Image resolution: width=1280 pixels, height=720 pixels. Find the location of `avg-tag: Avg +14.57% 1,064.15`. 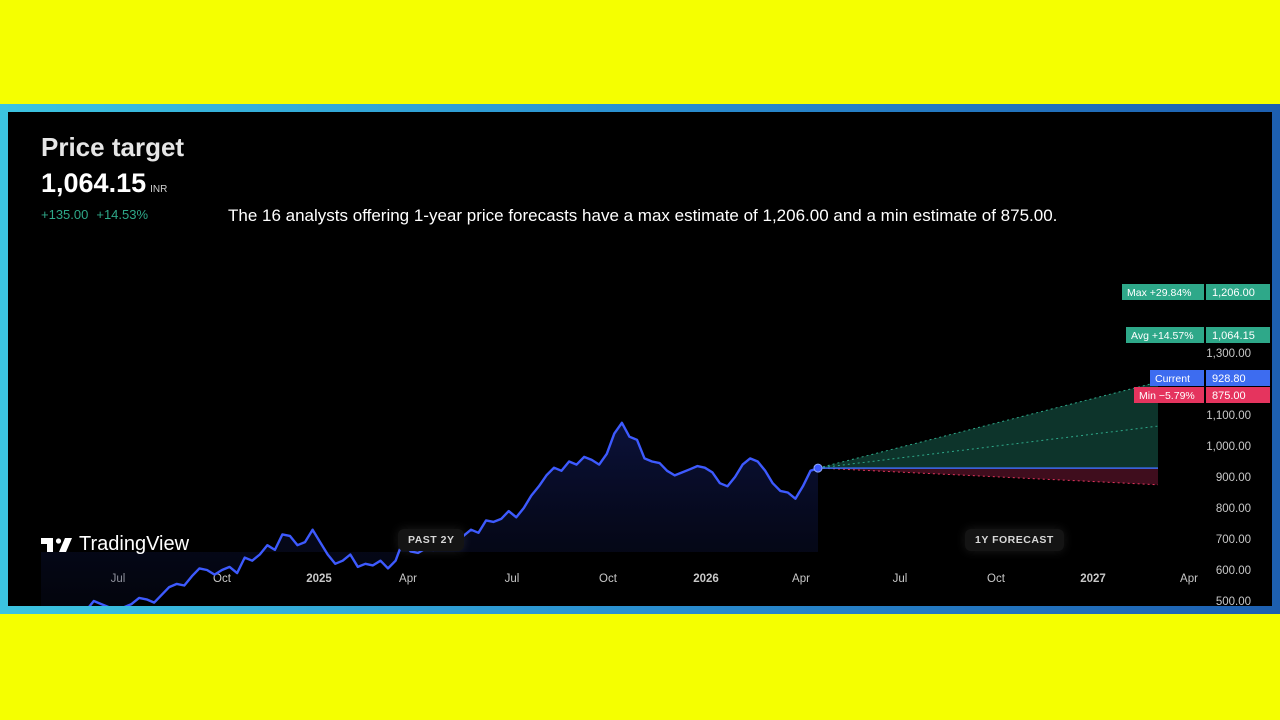

avg-tag: Avg +14.57% 1,064.15 is located at coordinates (1198, 335).